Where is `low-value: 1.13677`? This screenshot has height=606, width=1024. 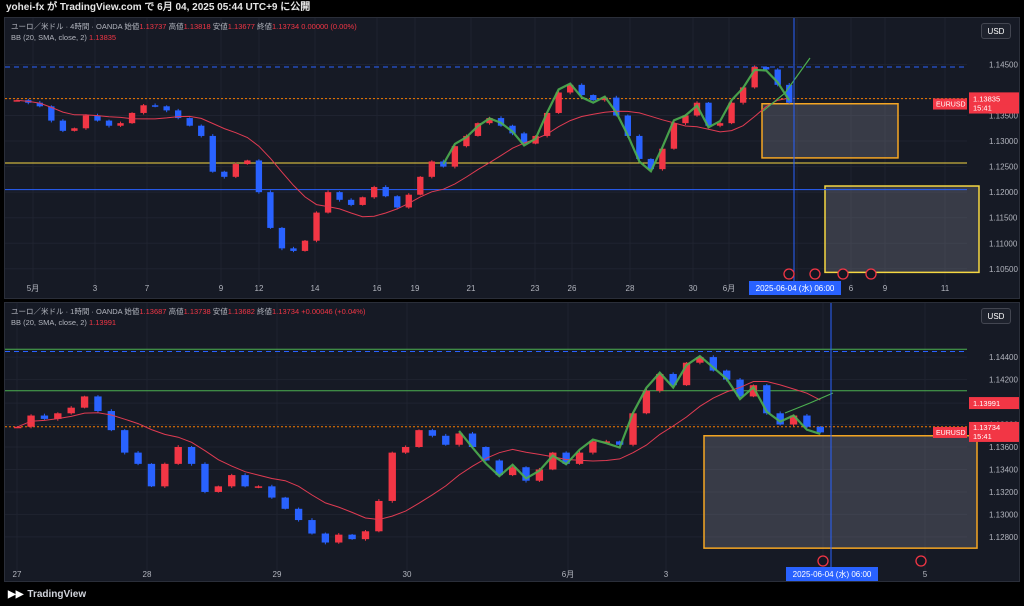
low-value: 1.13677 is located at coordinates (241, 26).